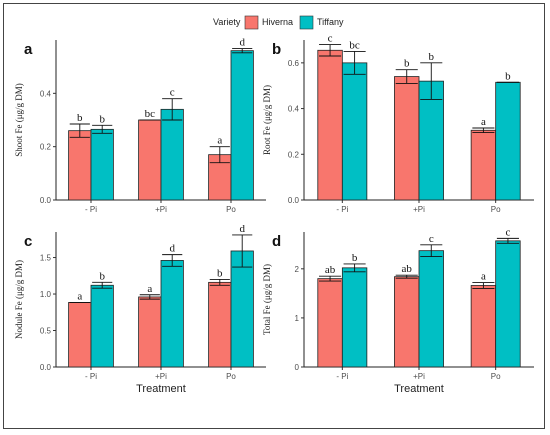  Describe the element at coordinates (19, 299) in the screenshot. I see `y-axis-label: Nodule Fe (μg/g DM)` at that location.